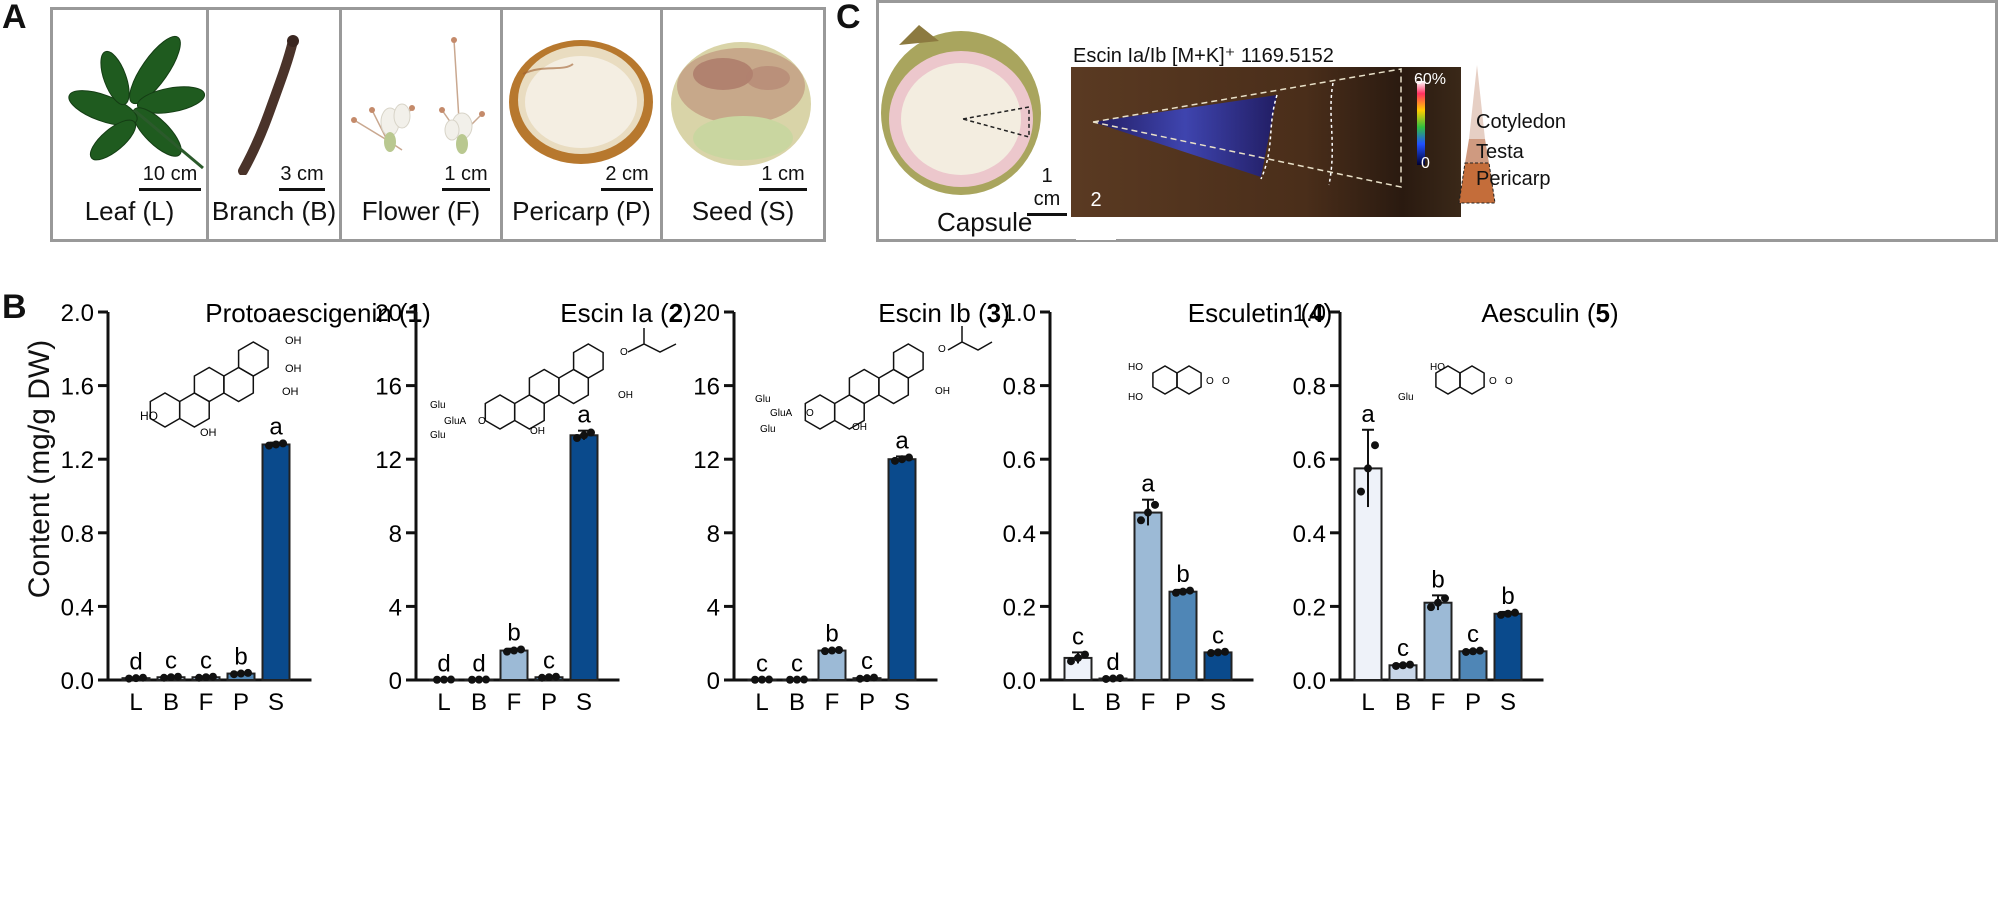 This screenshot has height=907, width=2003. What do you see at coordinates (77, 387) in the screenshot?
I see `y-tick-label: 1.6` at bounding box center [77, 387].